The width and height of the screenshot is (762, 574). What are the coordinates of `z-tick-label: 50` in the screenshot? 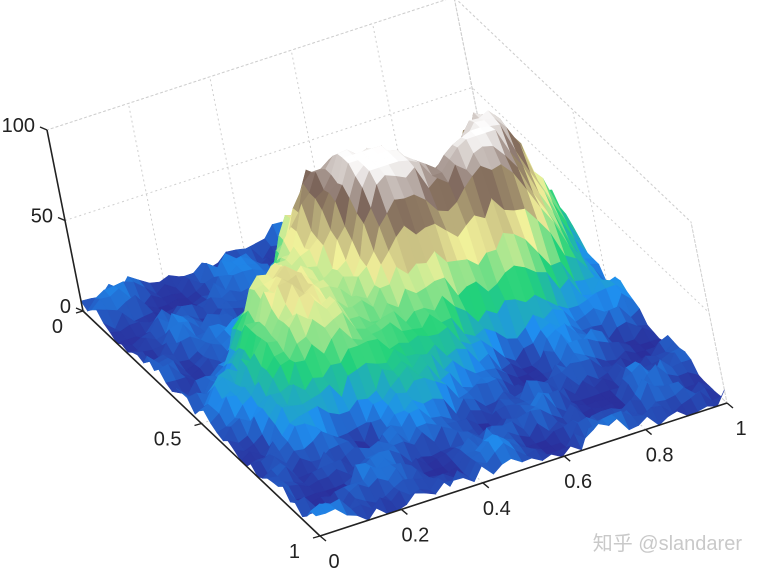 It's located at (42, 217).